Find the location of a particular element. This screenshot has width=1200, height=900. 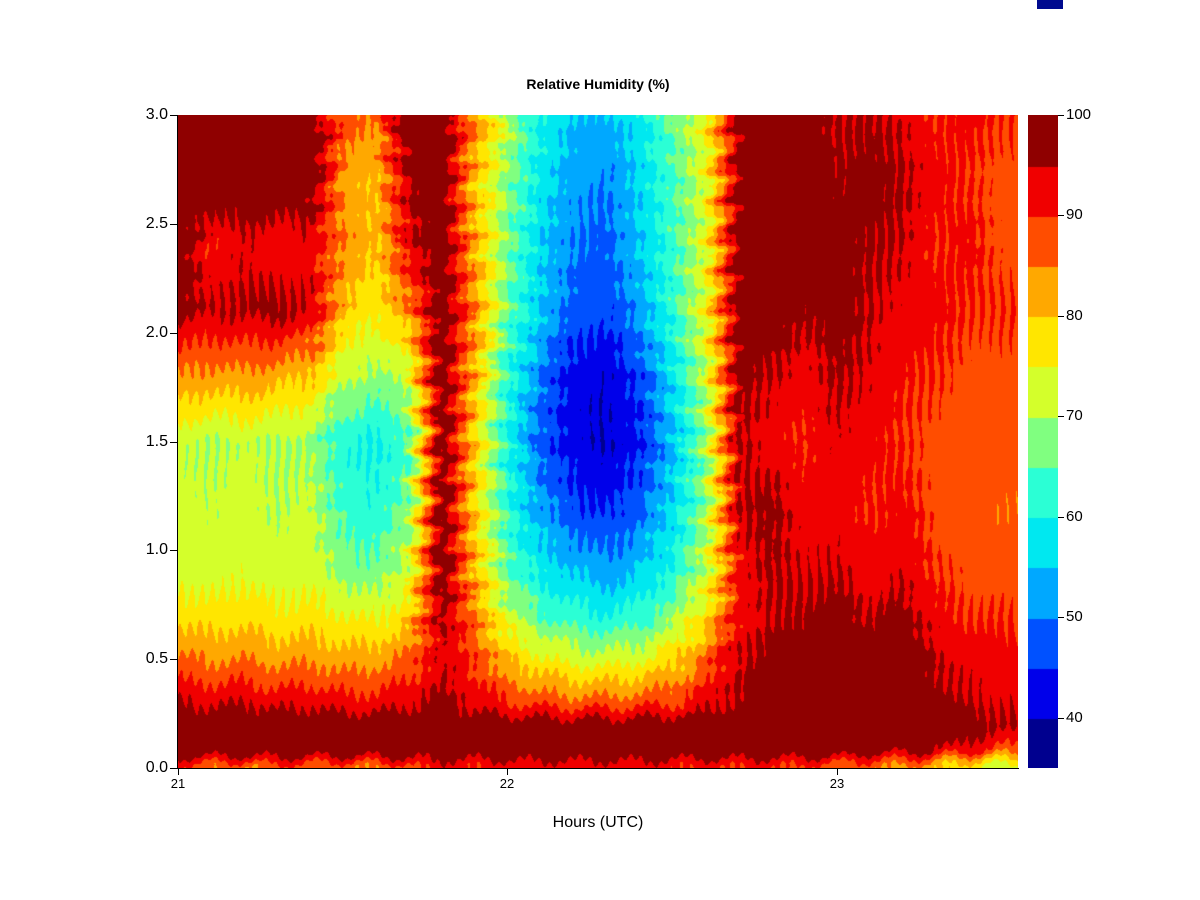

colorbar-tick-label: 90 is located at coordinates (1074, 214).